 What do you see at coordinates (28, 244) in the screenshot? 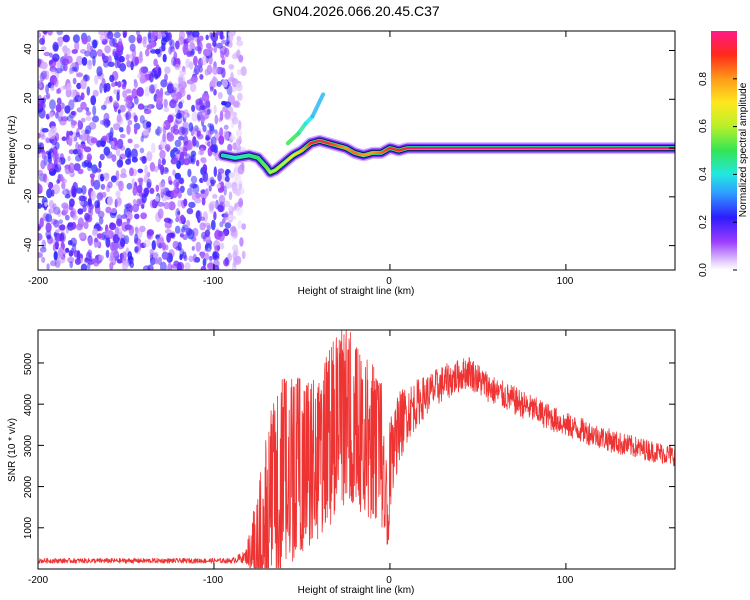
I see `y-tick-label: -40` at bounding box center [28, 244].